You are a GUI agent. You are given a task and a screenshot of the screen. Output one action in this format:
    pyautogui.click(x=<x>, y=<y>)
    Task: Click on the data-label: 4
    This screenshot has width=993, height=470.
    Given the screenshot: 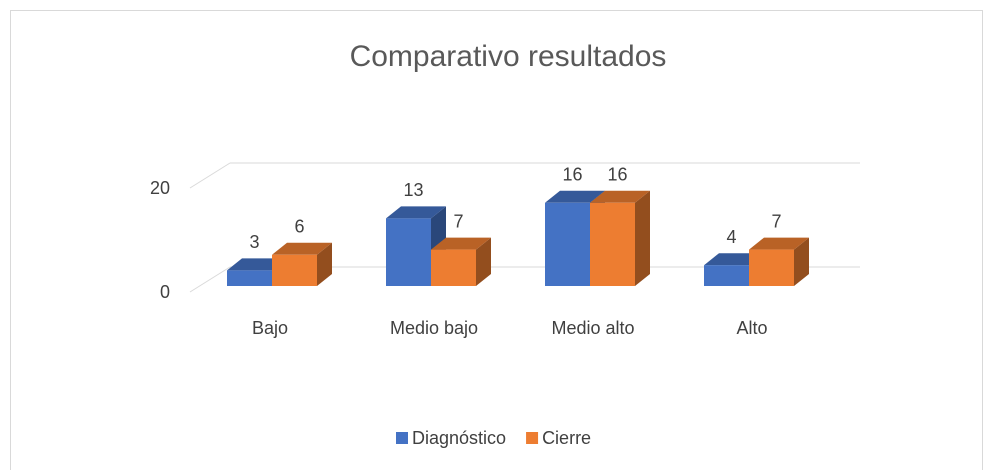 What is the action you would take?
    pyautogui.click(x=731, y=237)
    